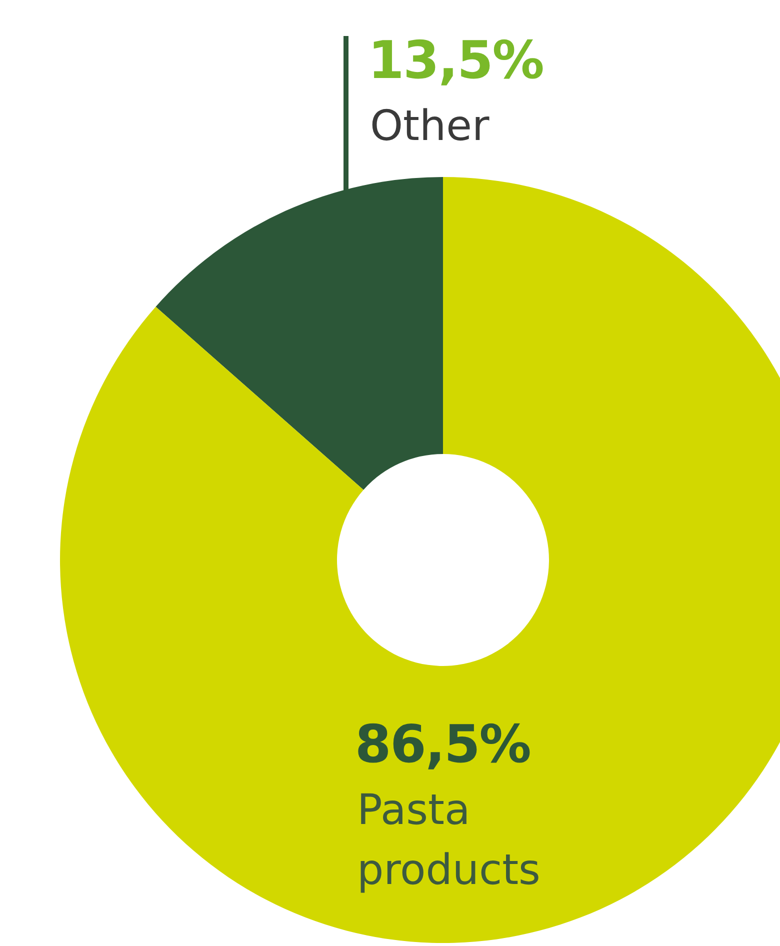 This screenshot has height=946, width=780. I want to click on slice-label: Pasta products, so click(448, 839).